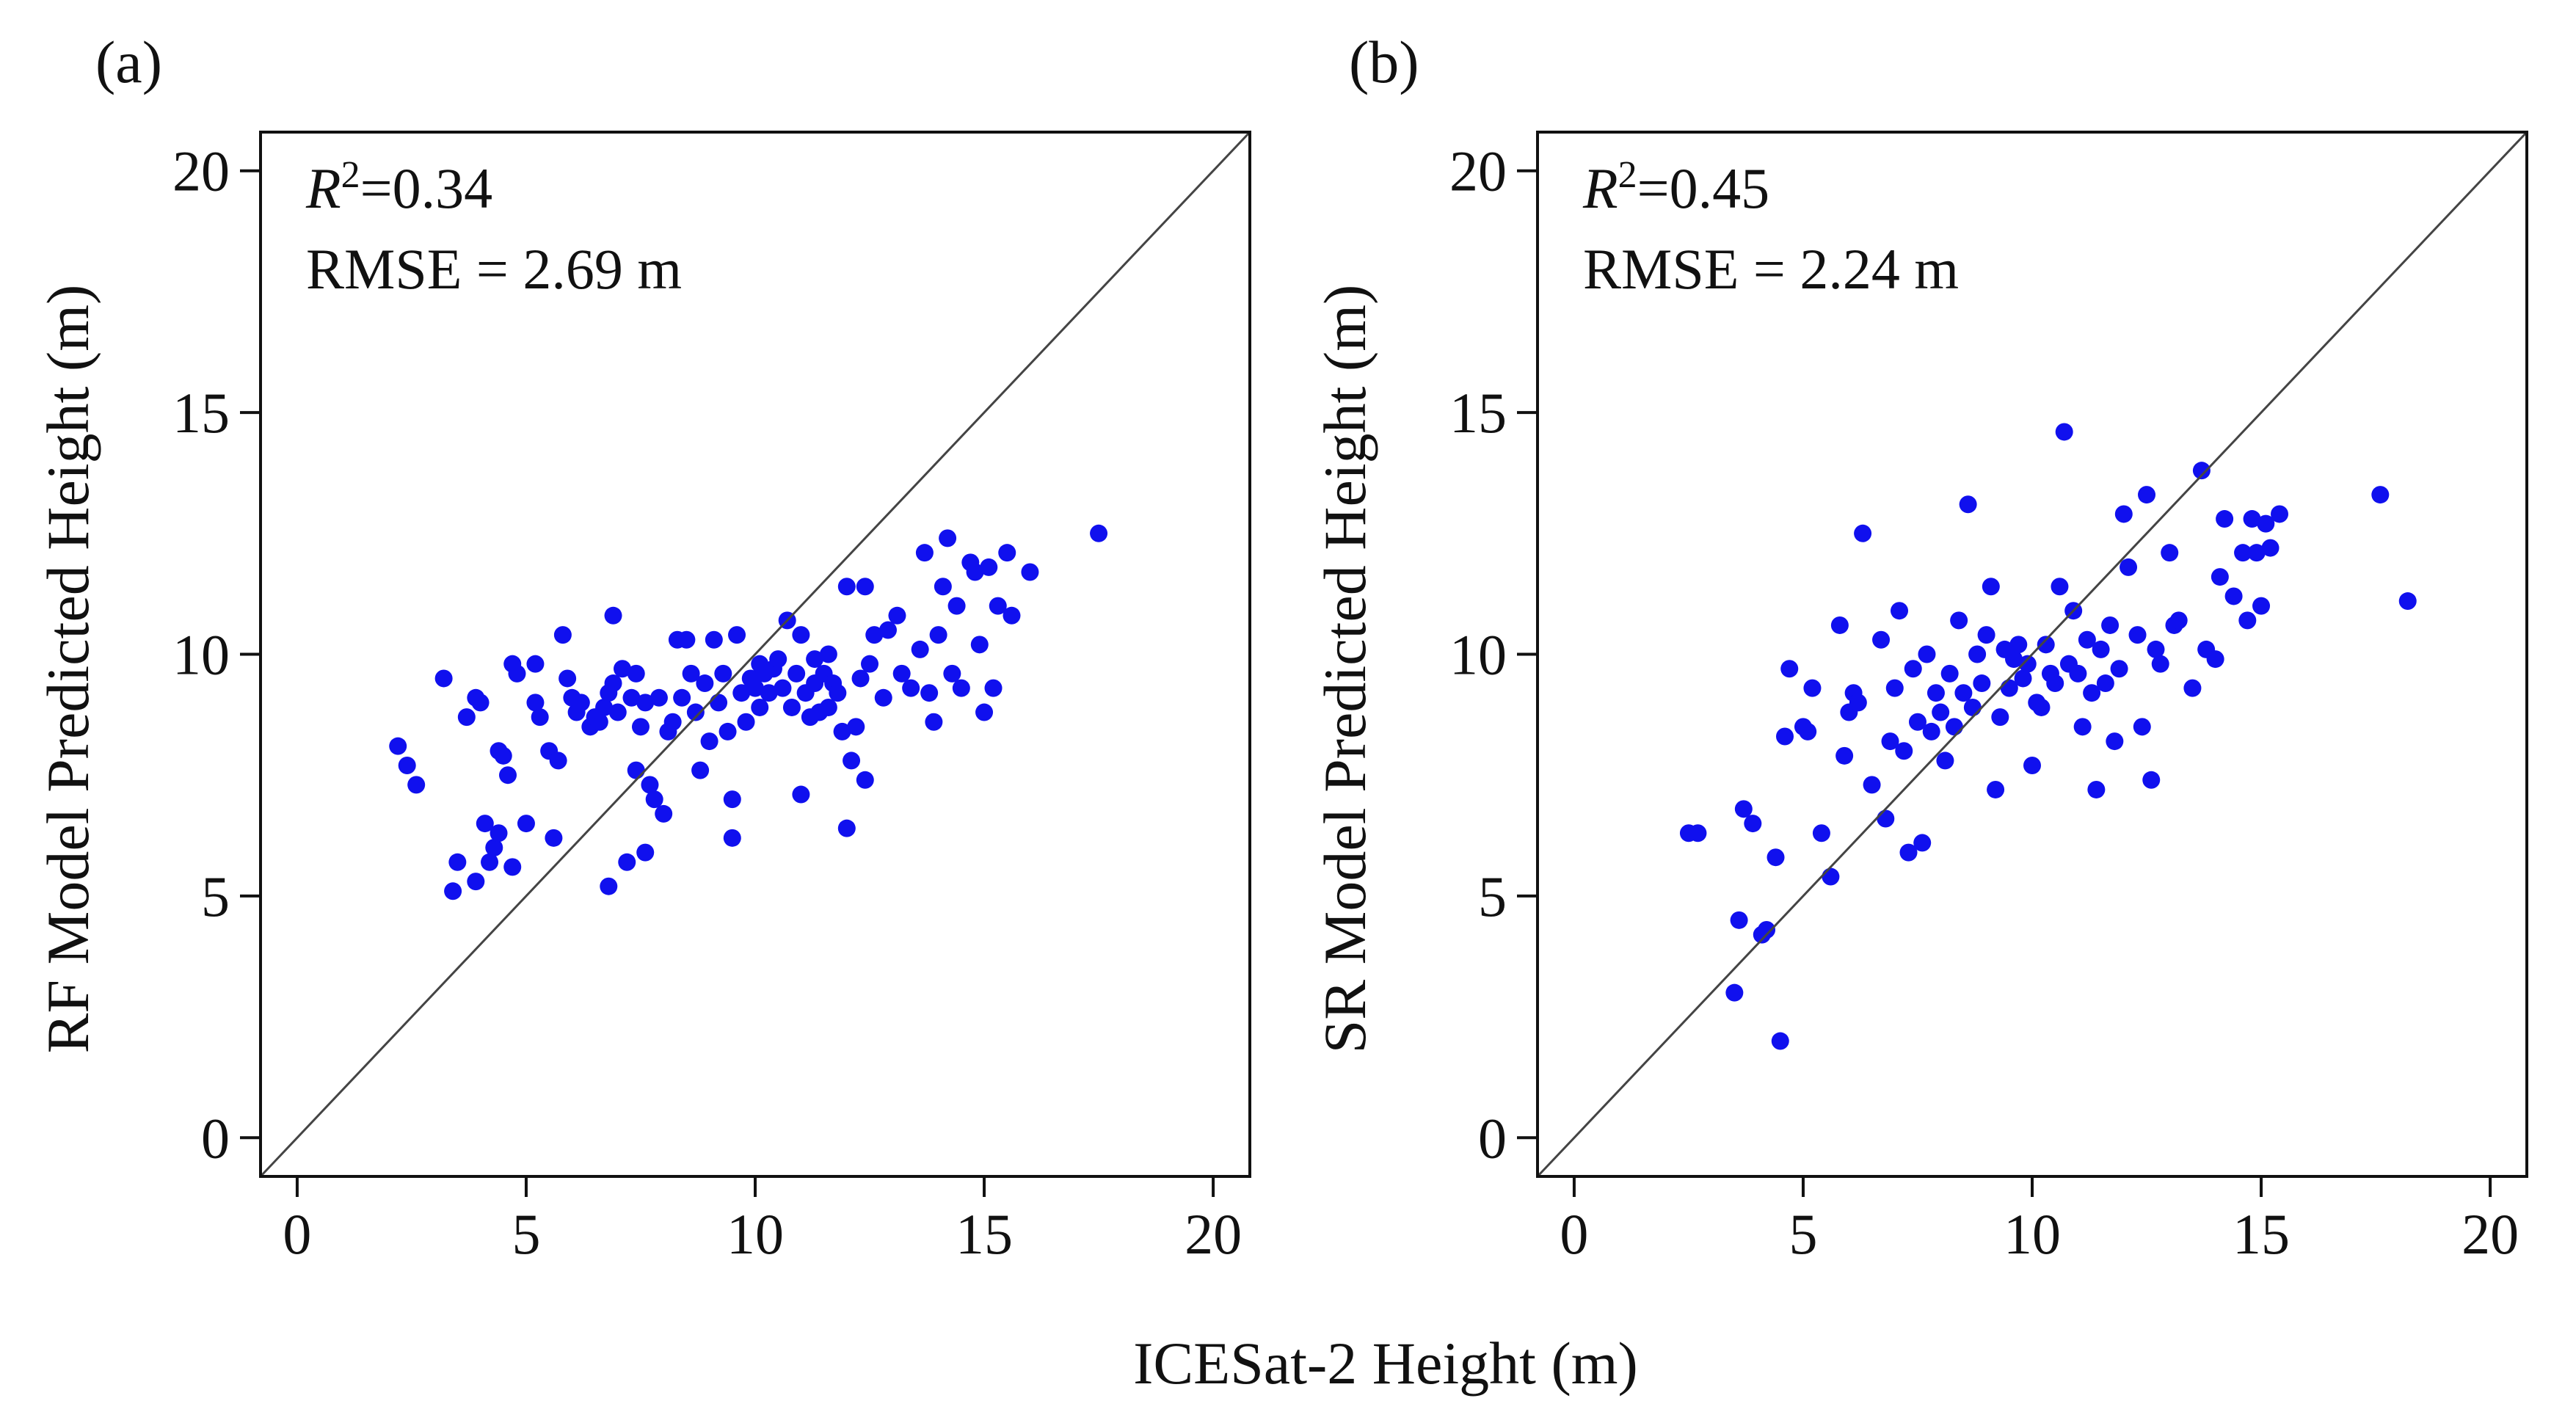 Image resolution: width=2576 pixels, height=1423 pixels. Describe the element at coordinates (1344, 669) in the screenshot. I see `y-axis-title: SR Model Predicted Height (m)` at that location.